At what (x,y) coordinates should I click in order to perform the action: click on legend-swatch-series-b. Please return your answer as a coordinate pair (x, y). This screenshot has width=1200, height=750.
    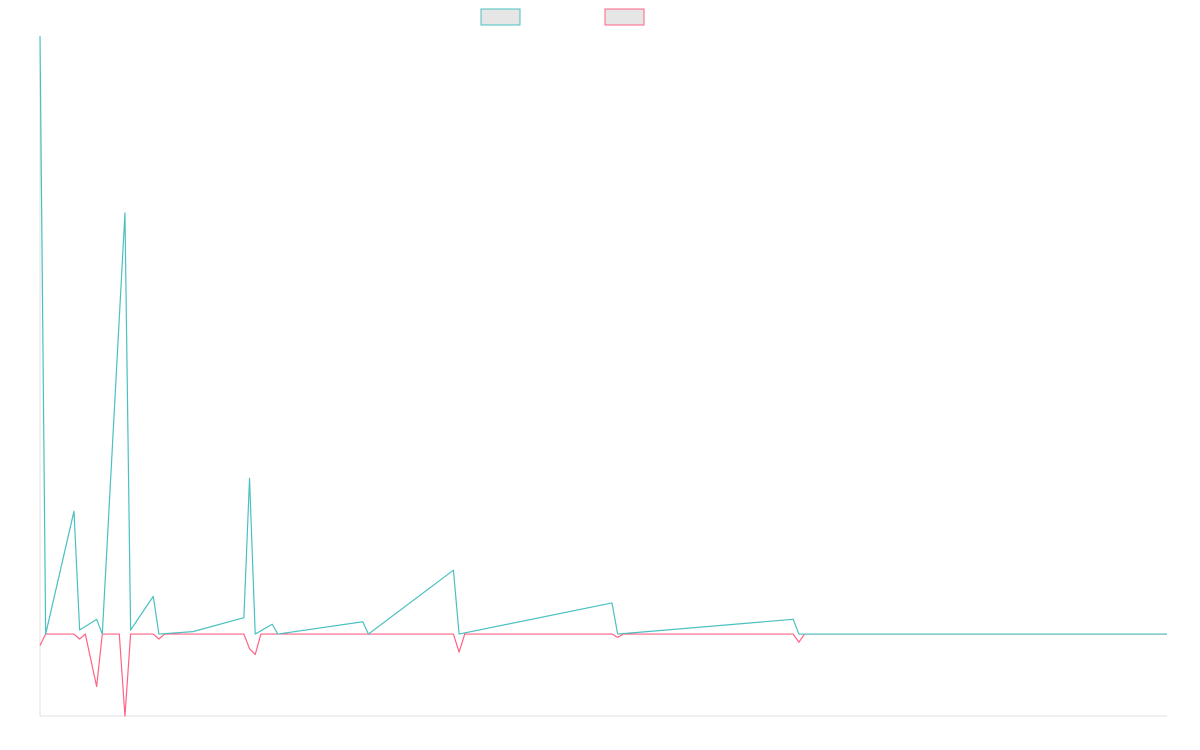
    Looking at the image, I should click on (624, 17).